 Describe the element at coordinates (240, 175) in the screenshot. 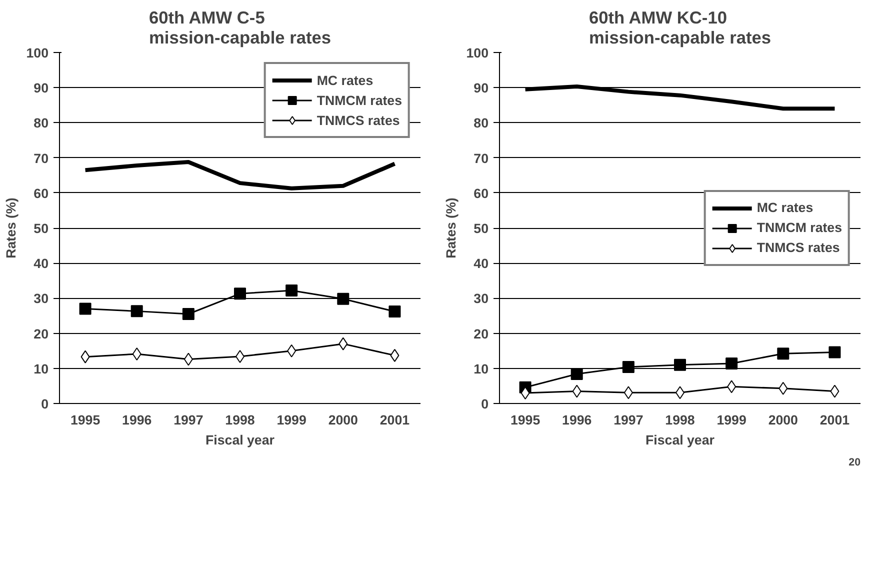

I see `line-series` at that location.